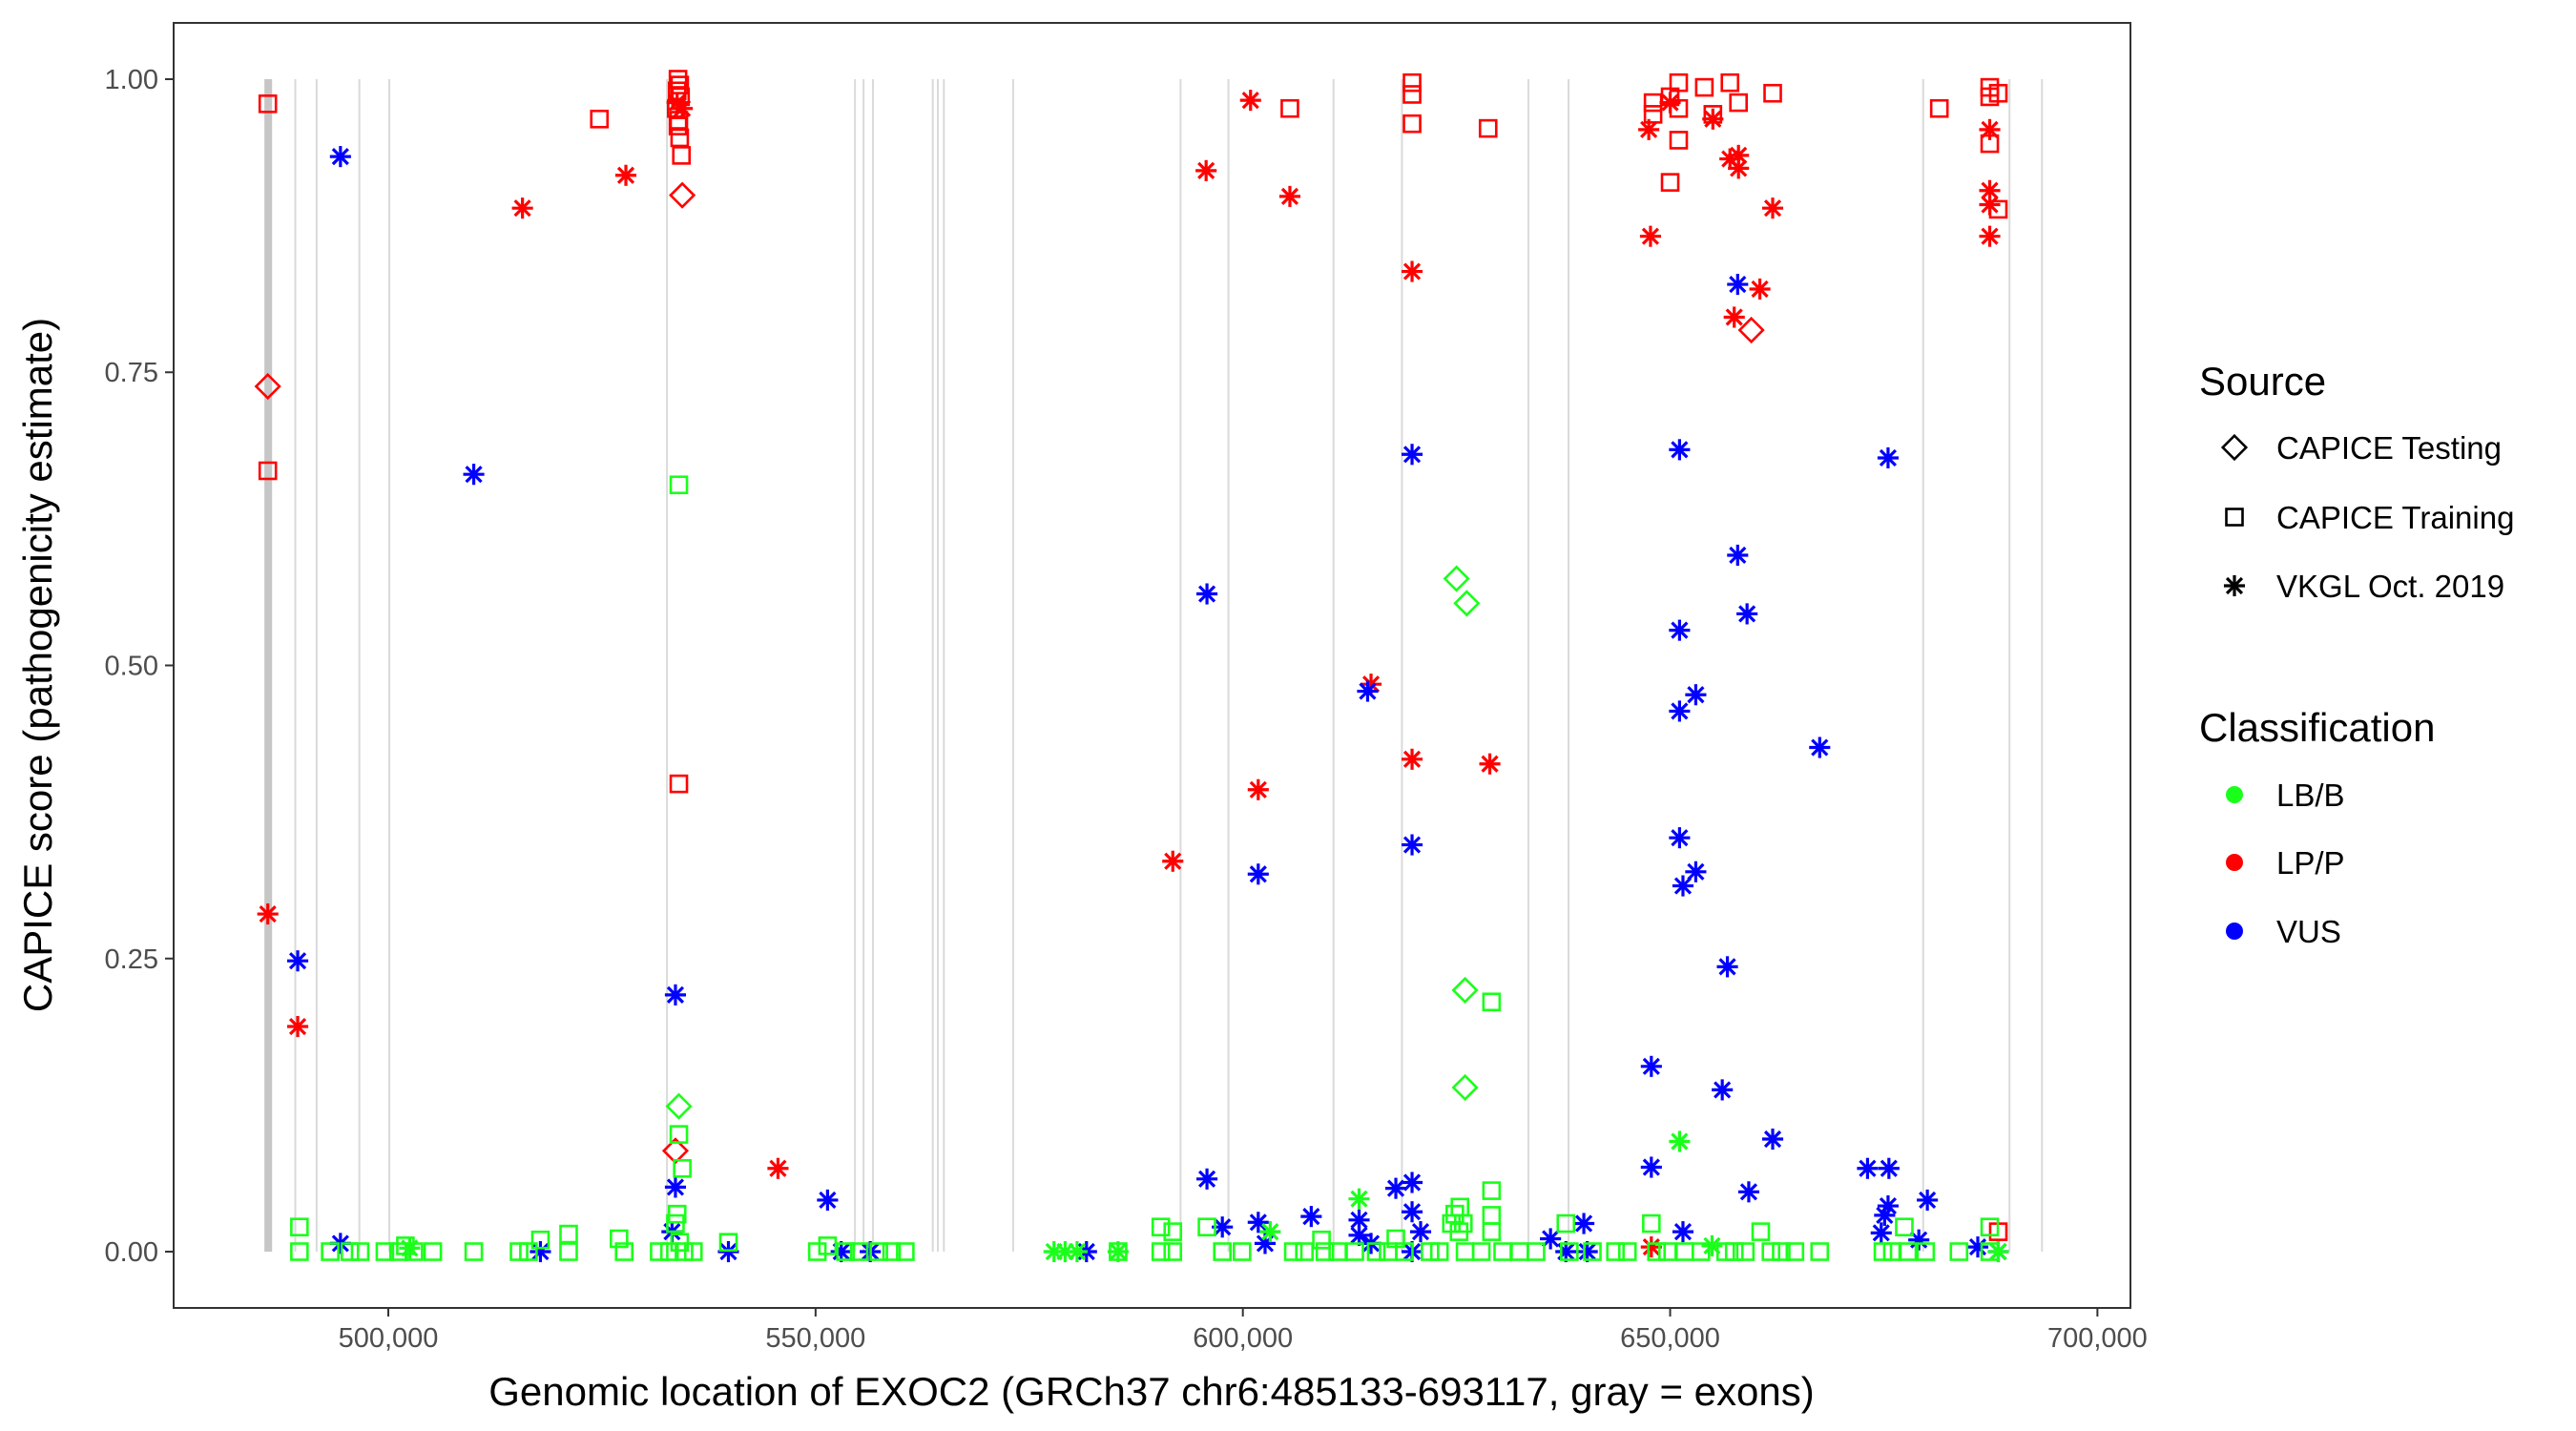 This screenshot has height=1431, width=2576. Describe the element at coordinates (37, 665) in the screenshot. I see `y-axis-title: CAPICE score (pathogenicity estimate)` at that location.